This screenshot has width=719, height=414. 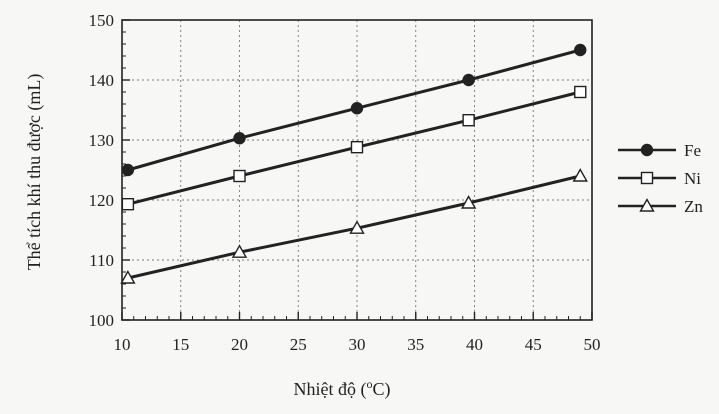 I want to click on y-tick-label: 110, so click(x=101, y=260).